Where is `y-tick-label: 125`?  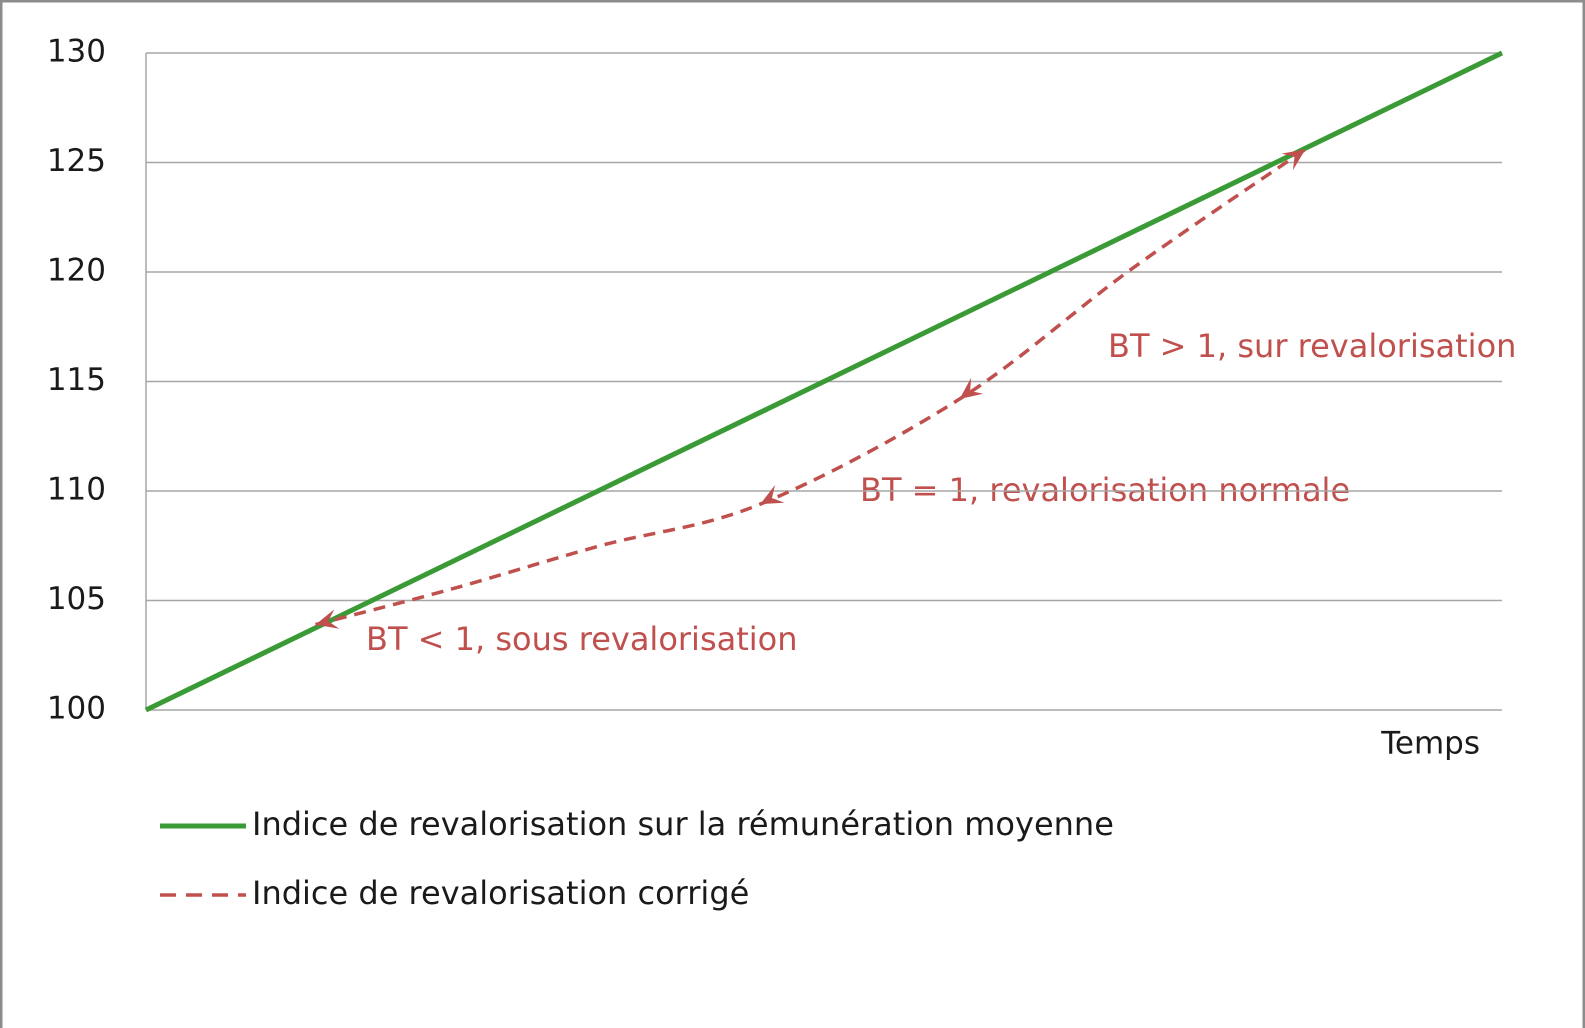
y-tick-label: 125 is located at coordinates (76, 161).